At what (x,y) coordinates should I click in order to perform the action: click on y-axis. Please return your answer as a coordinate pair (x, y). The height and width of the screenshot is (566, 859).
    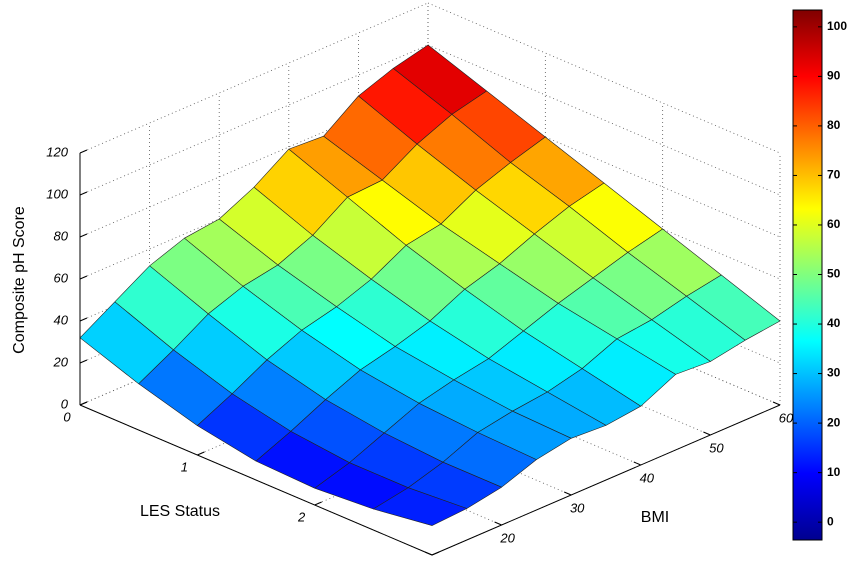
    Looking at the image, I should click on (606, 480).